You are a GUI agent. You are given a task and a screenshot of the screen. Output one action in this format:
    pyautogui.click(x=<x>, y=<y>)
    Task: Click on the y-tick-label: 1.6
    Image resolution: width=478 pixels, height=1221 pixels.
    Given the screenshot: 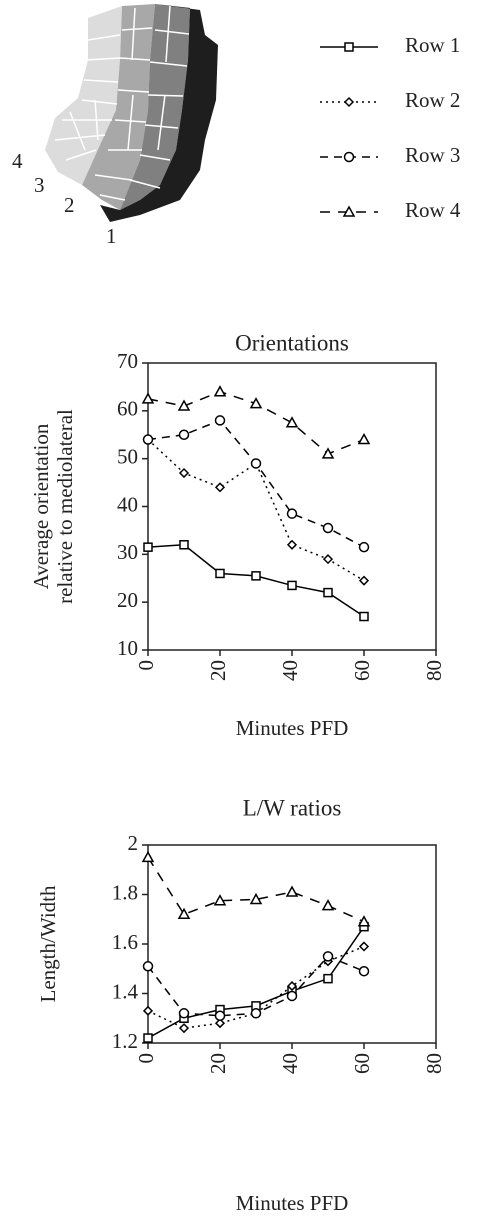 What is the action you would take?
    pyautogui.click(x=125, y=942)
    